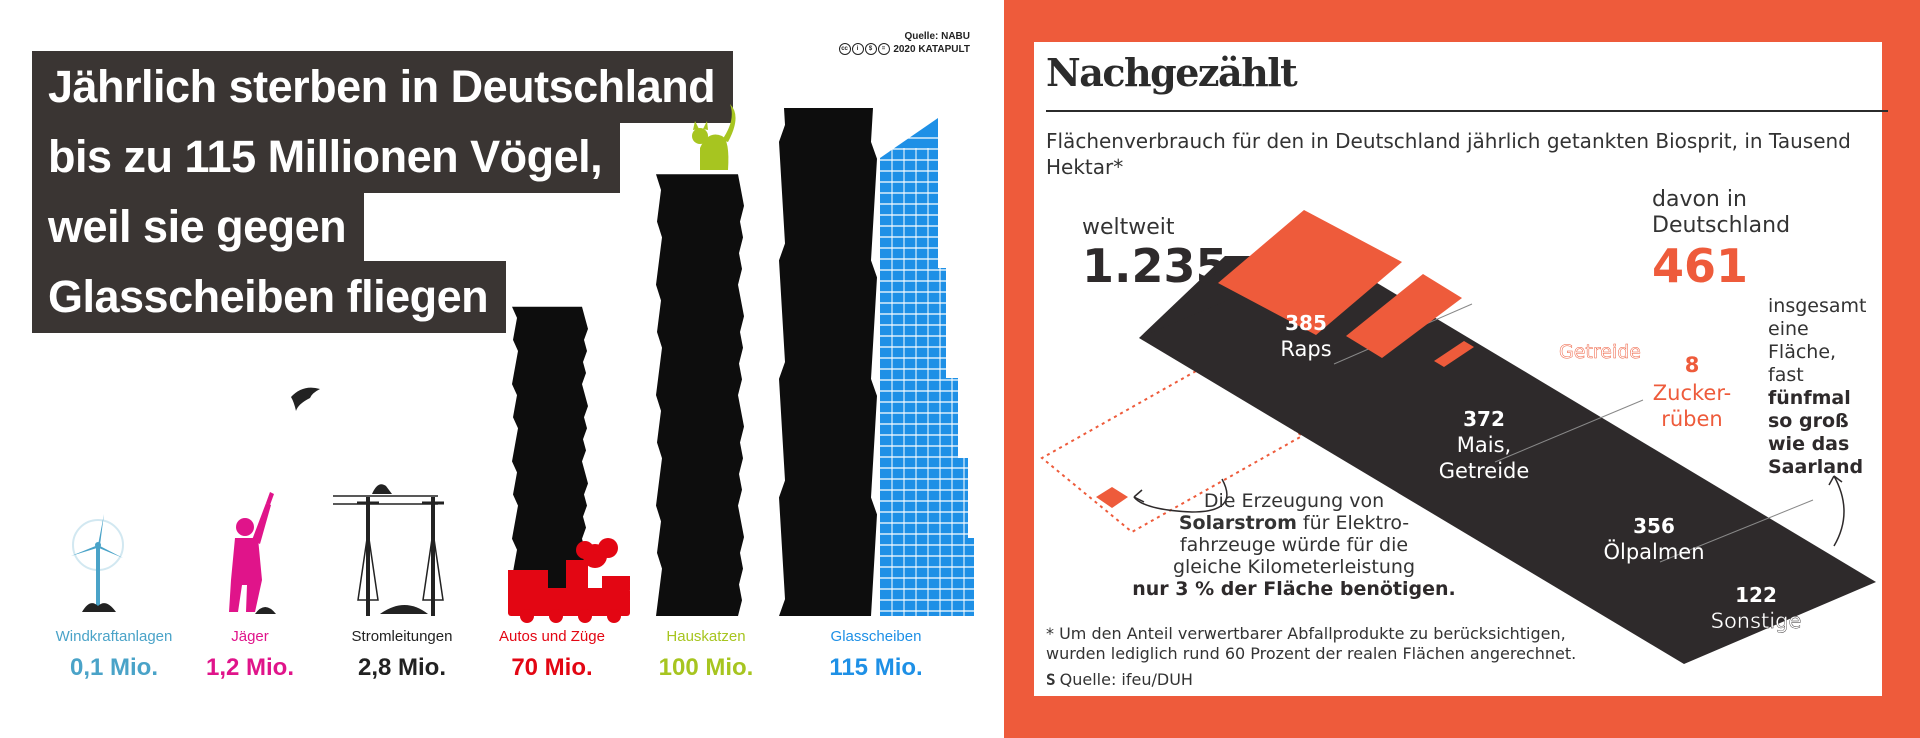 Image resolution: width=1920 pixels, height=738 pixels. Describe the element at coordinates (326, 157) in the screenshot. I see `title-line-2: bis zu 115 Millionen Vögel,` at that location.